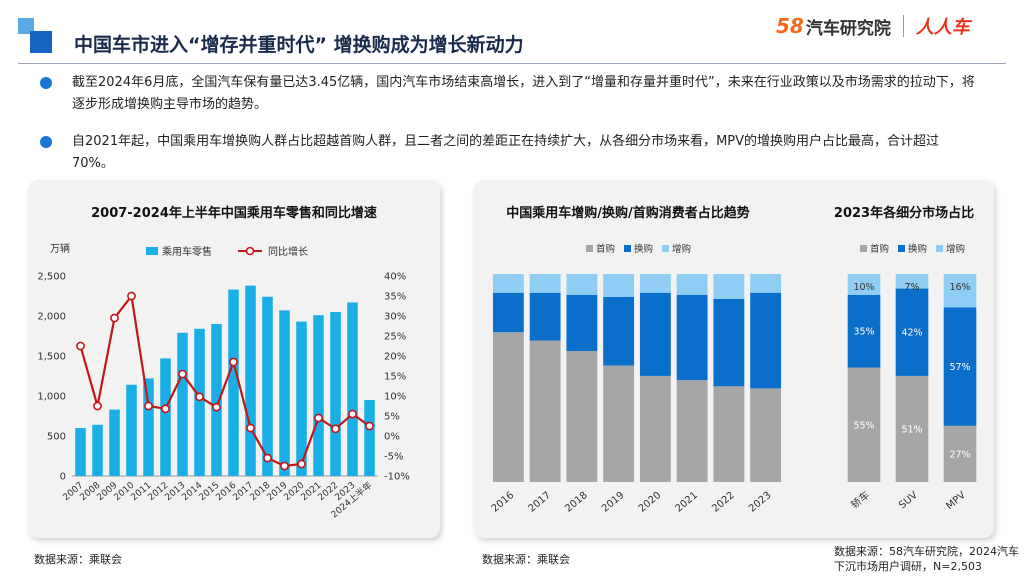 The width and height of the screenshot is (1024, 576). Describe the element at coordinates (613, 502) in the screenshot. I see `x-tick-label: 2019` at that location.